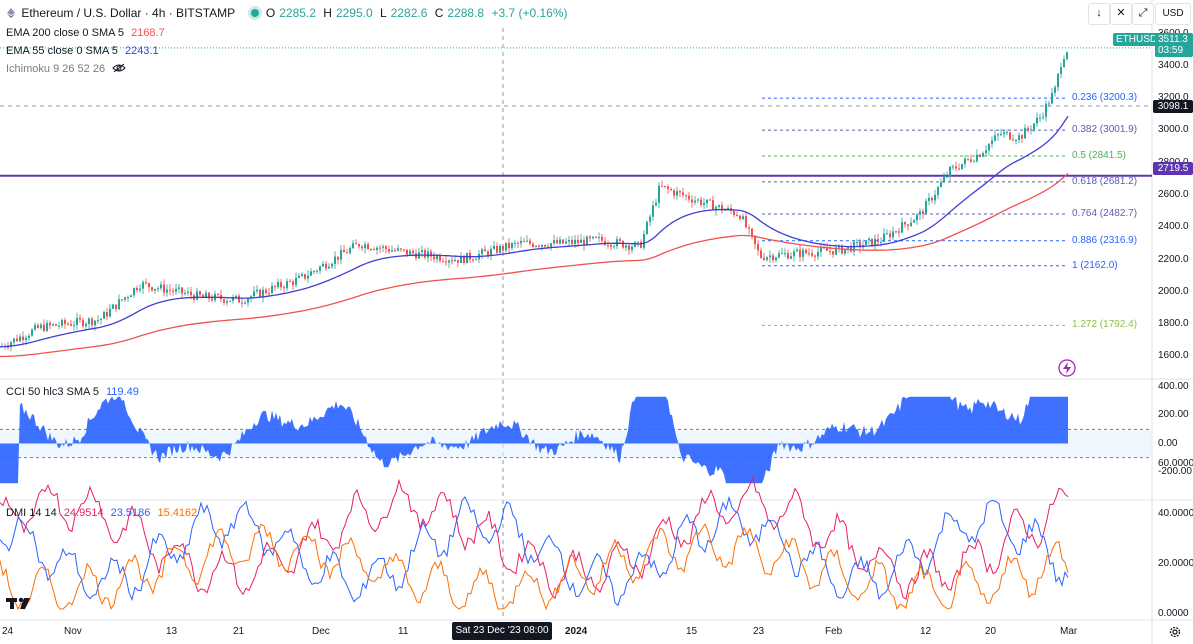  What do you see at coordinates (84, 51) in the screenshot?
I see `ema55-legend: EMA 55 close 0 SMA 5 2243.1` at bounding box center [84, 51].